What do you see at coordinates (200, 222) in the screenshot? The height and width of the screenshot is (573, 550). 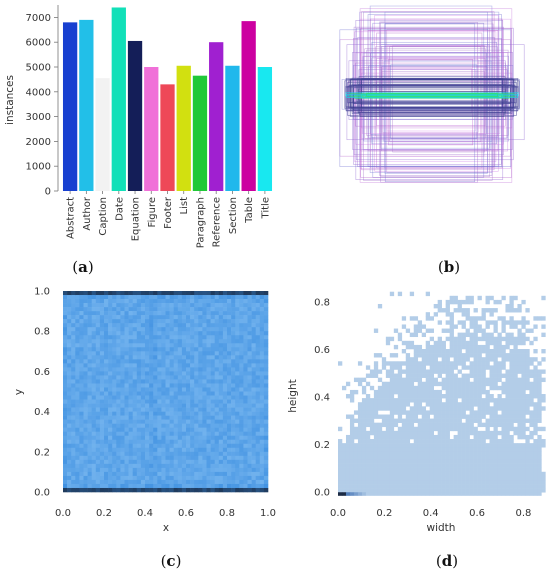 I see `x-tick-label: Paragraph` at bounding box center [200, 222].